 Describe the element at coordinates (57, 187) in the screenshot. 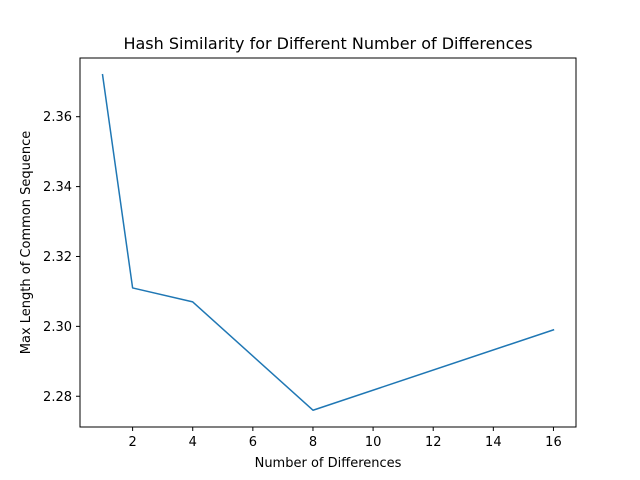

I see `y-tick-label: 2.34` at that location.